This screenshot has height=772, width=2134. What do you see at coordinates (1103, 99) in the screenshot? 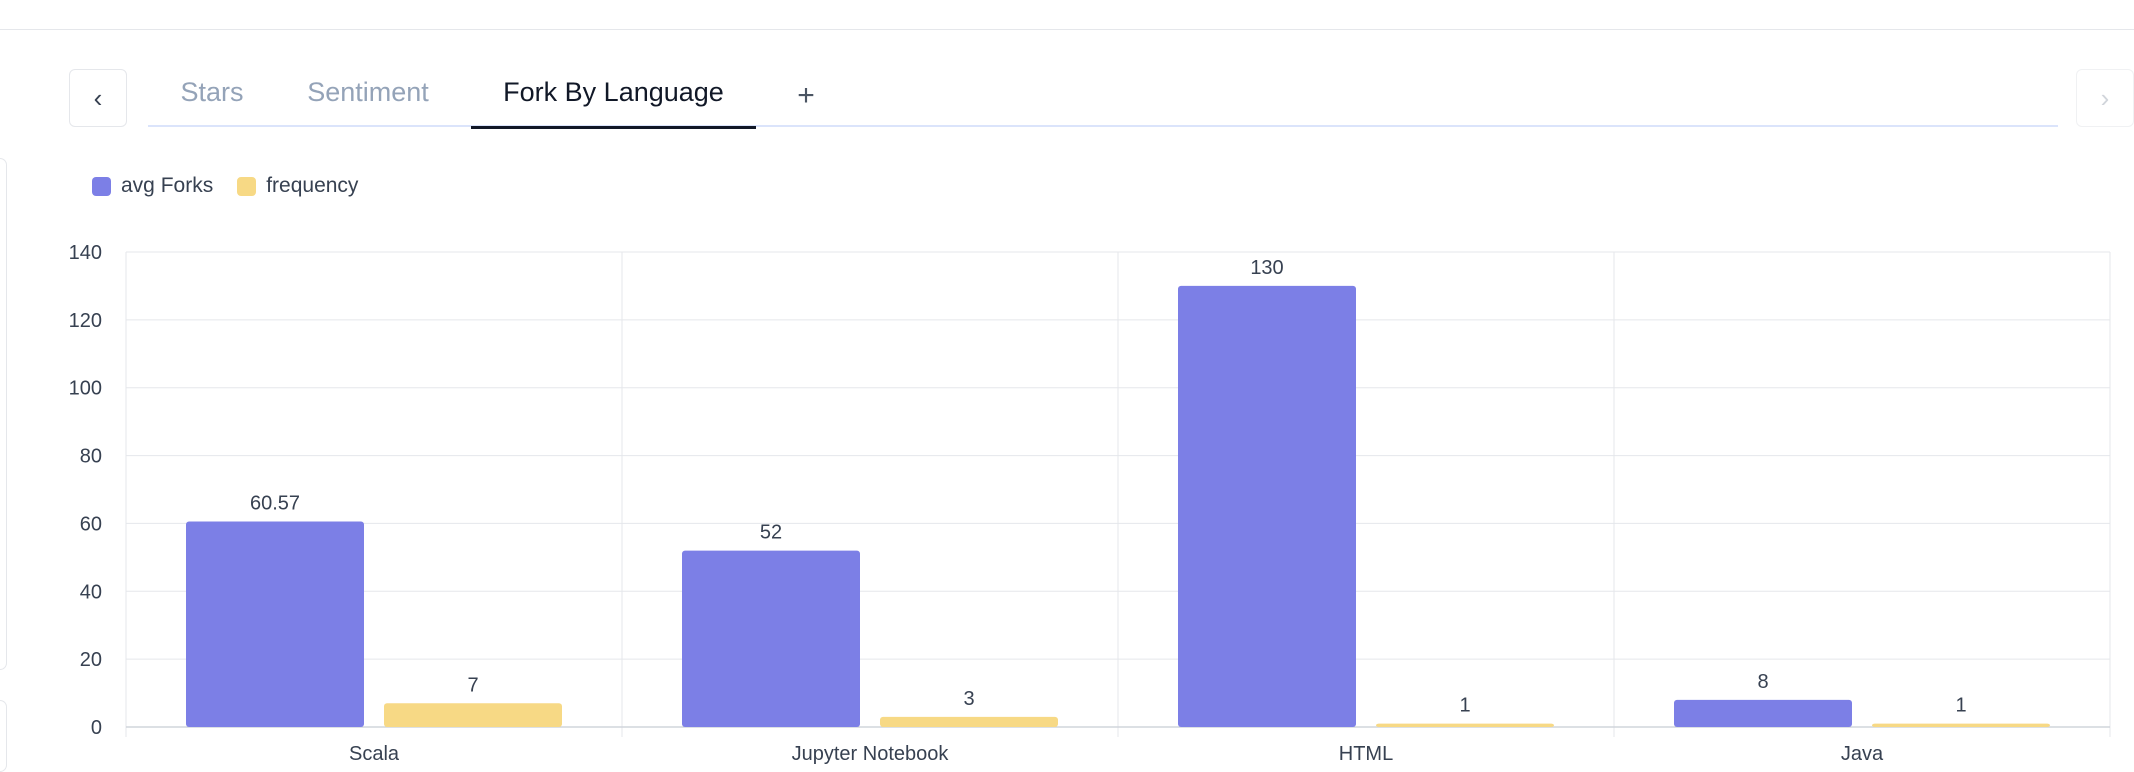
I see `chart-tabs: Stars Sentiment Fork By Language +` at bounding box center [1103, 99].